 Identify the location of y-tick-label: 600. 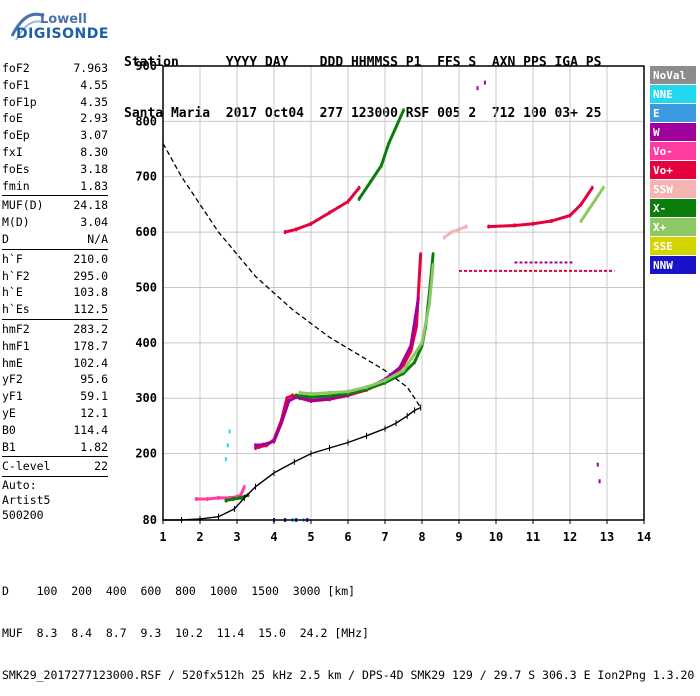
(146, 232).